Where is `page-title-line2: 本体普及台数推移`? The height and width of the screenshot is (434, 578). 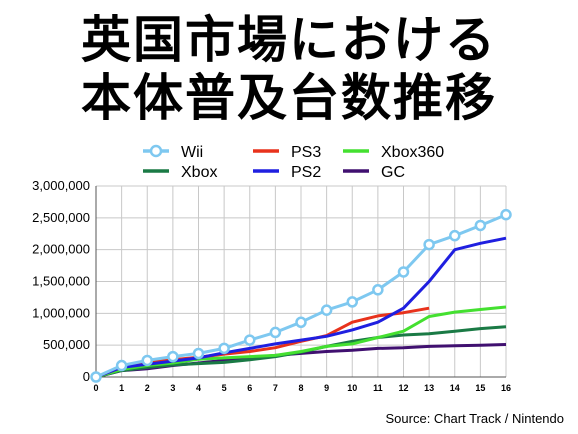 page-title-line2: 本体普及台数推移 is located at coordinates (289, 98).